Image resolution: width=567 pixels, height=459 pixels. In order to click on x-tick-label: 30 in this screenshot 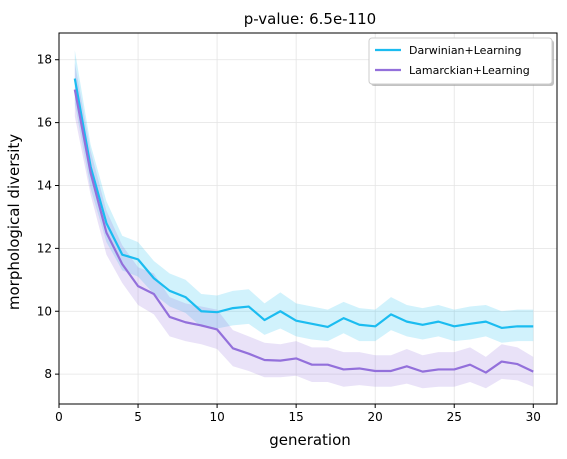, I will do `click(533, 417)`.